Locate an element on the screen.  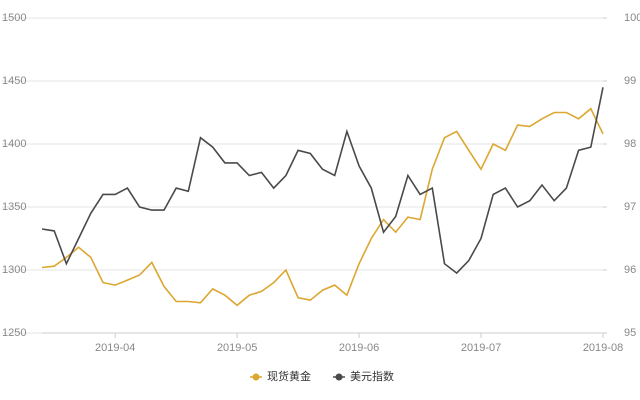
y2-tick-label: 99 is located at coordinates (630, 81).